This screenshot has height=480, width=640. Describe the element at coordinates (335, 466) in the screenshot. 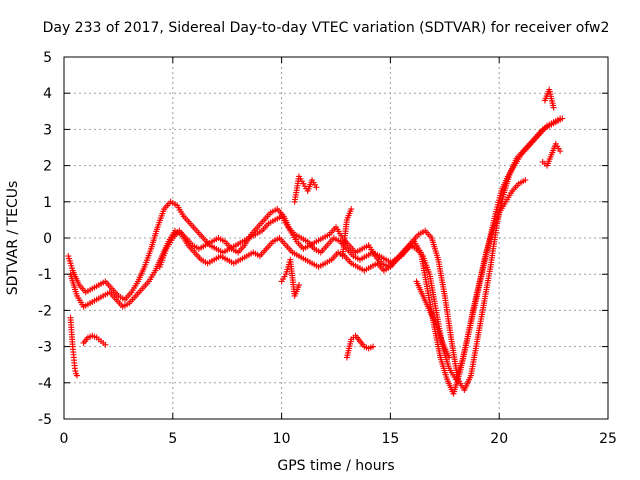

I see `x-axis-label: GPS time / hours` at that location.